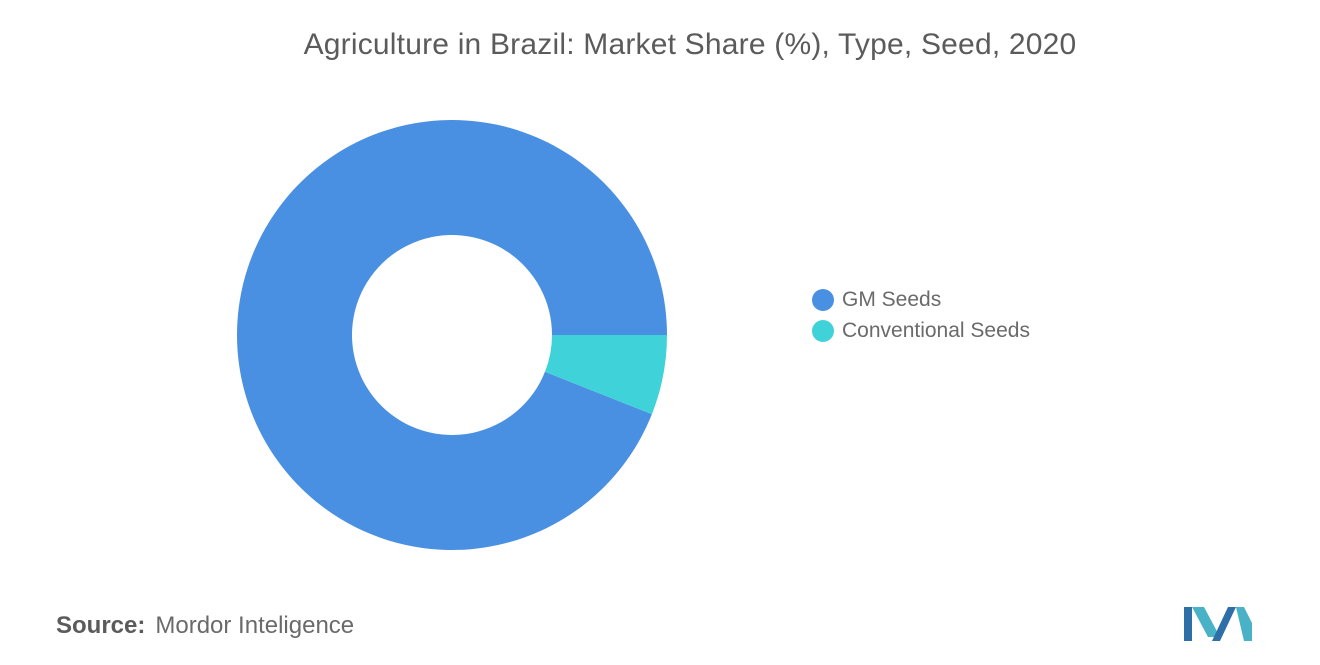  What do you see at coordinates (255, 625) in the screenshot?
I see `source-text: Mordor Inteligence` at bounding box center [255, 625].